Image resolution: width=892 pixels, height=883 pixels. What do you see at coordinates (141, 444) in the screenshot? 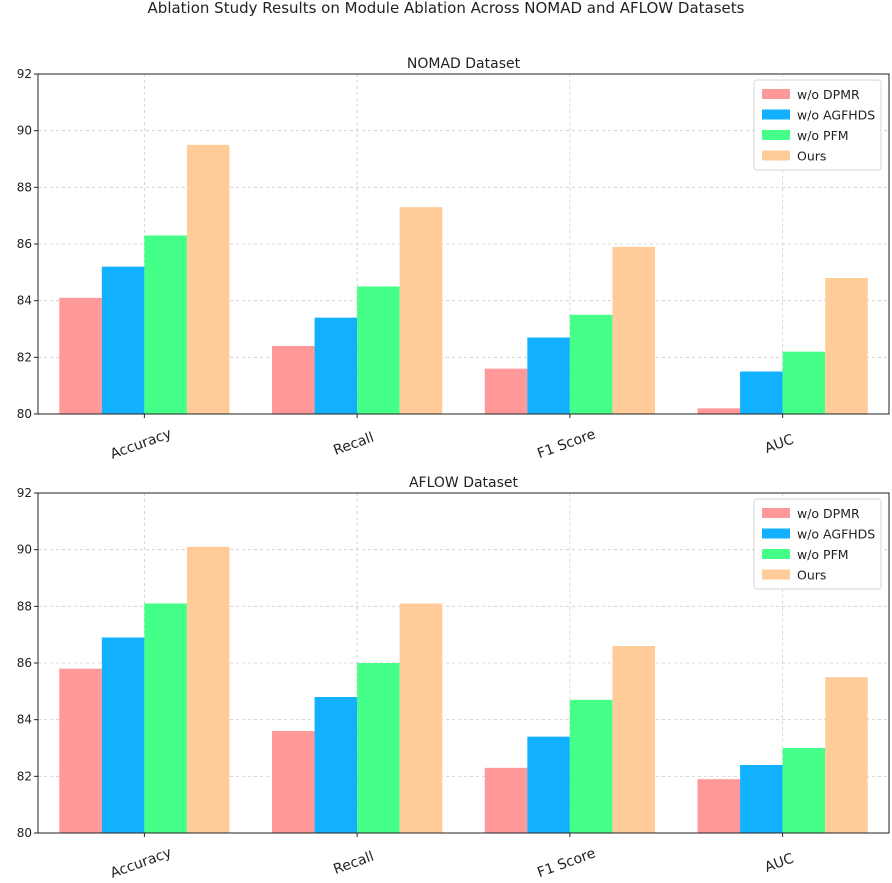
I see `nomad-x-tick-label: Accuracy` at bounding box center [141, 444].